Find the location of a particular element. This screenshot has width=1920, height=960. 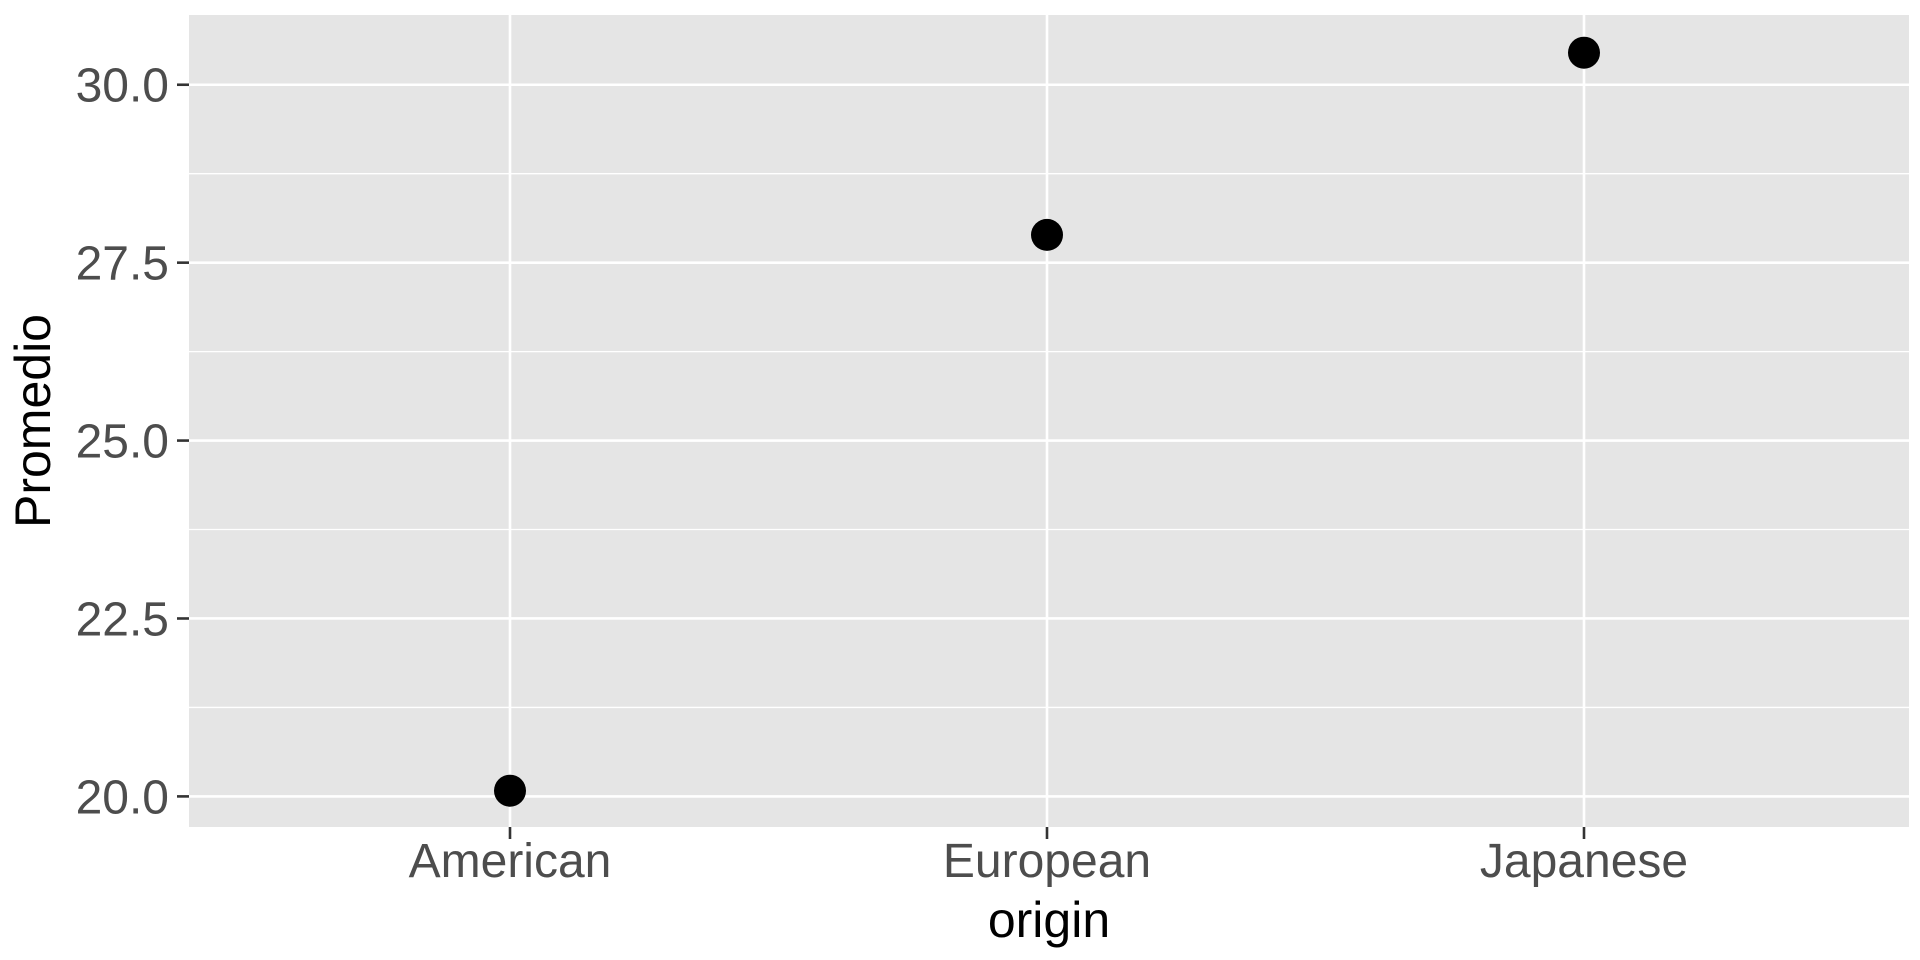

x-tick-labels: American European Japanese is located at coordinates (1048, 861).